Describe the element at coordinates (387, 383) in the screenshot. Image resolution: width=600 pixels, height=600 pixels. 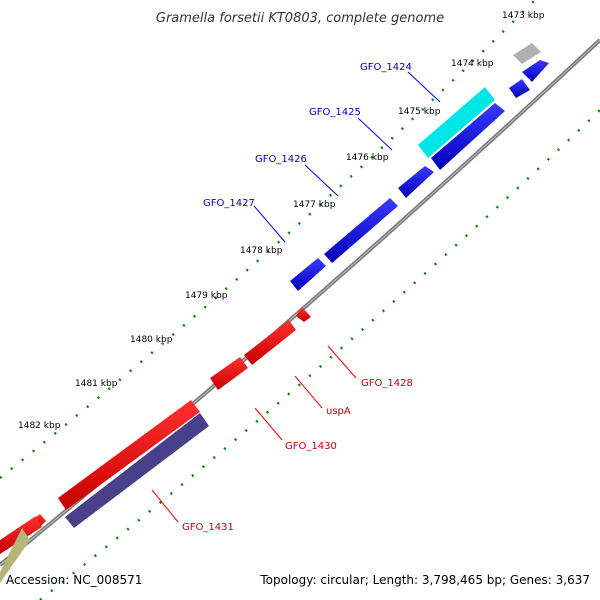
I see `gene-label-gfo-1428: GFO_1428` at that location.